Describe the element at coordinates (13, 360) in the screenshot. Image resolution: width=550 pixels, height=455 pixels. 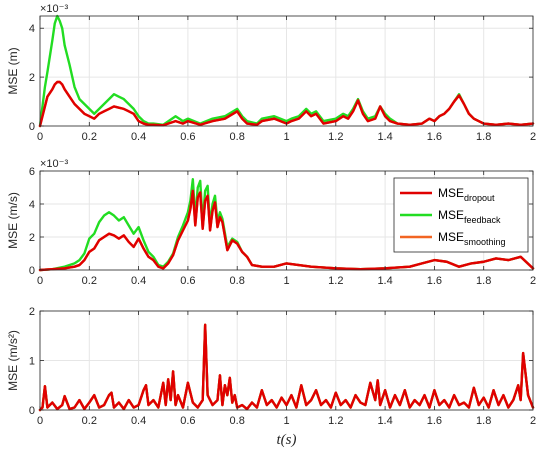
I see `y-axis-label: MSE (m/s²)` at that location.